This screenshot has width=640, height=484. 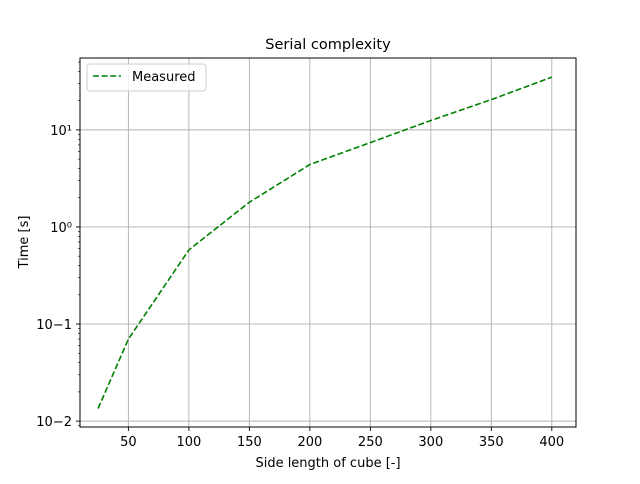 I want to click on x-tick-label: 50, so click(x=128, y=442).